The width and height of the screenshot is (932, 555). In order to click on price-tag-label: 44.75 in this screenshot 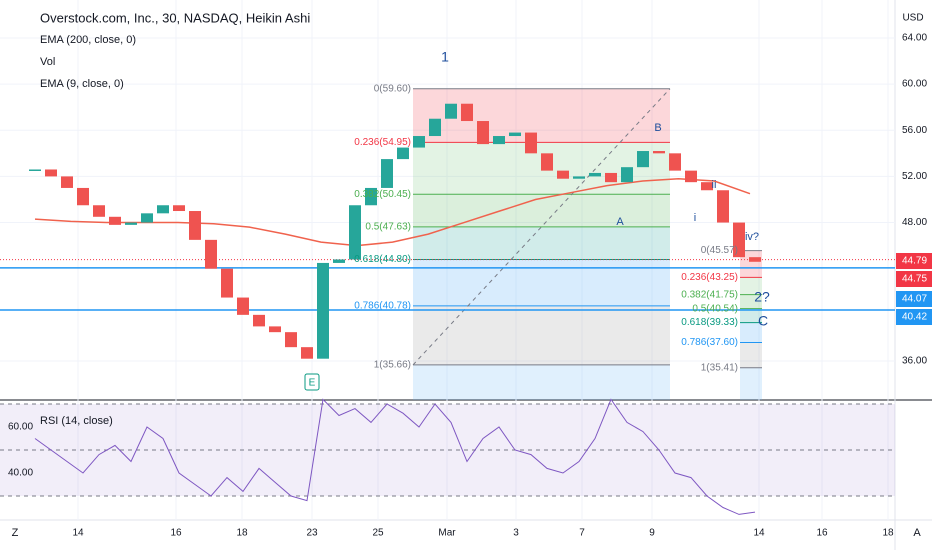, I will do `click(914, 279)`.